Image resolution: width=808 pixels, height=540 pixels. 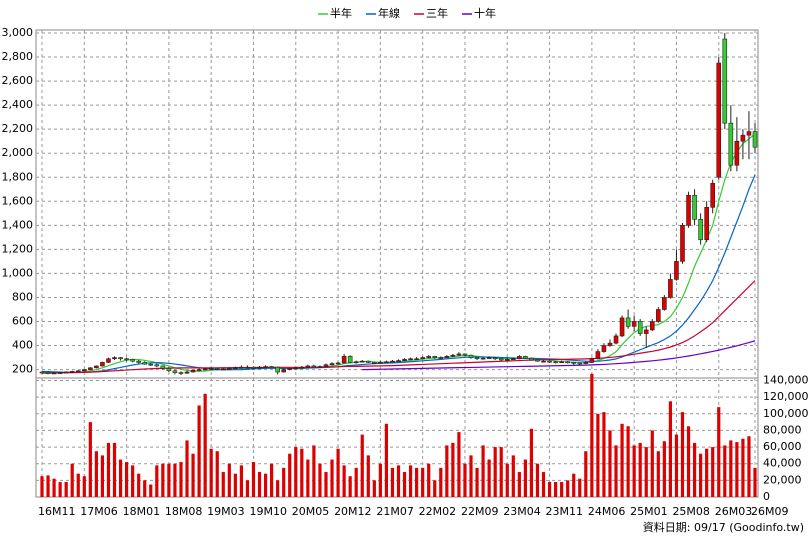 What do you see at coordinates (267, 511) in the screenshot?
I see `x-tick-label: 19M10` at bounding box center [267, 511].